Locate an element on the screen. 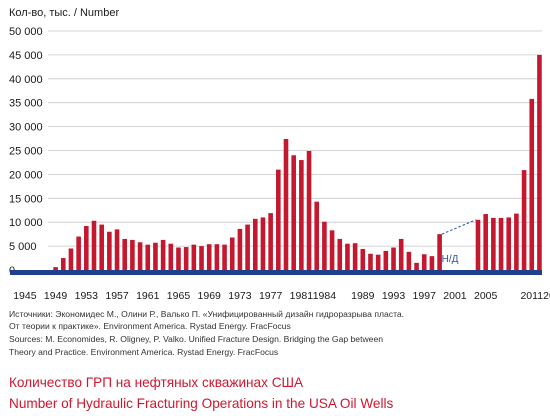 This screenshot has height=416, width=550. y-axis-label: Кол-во, тыс. / Number is located at coordinates (64, 13).